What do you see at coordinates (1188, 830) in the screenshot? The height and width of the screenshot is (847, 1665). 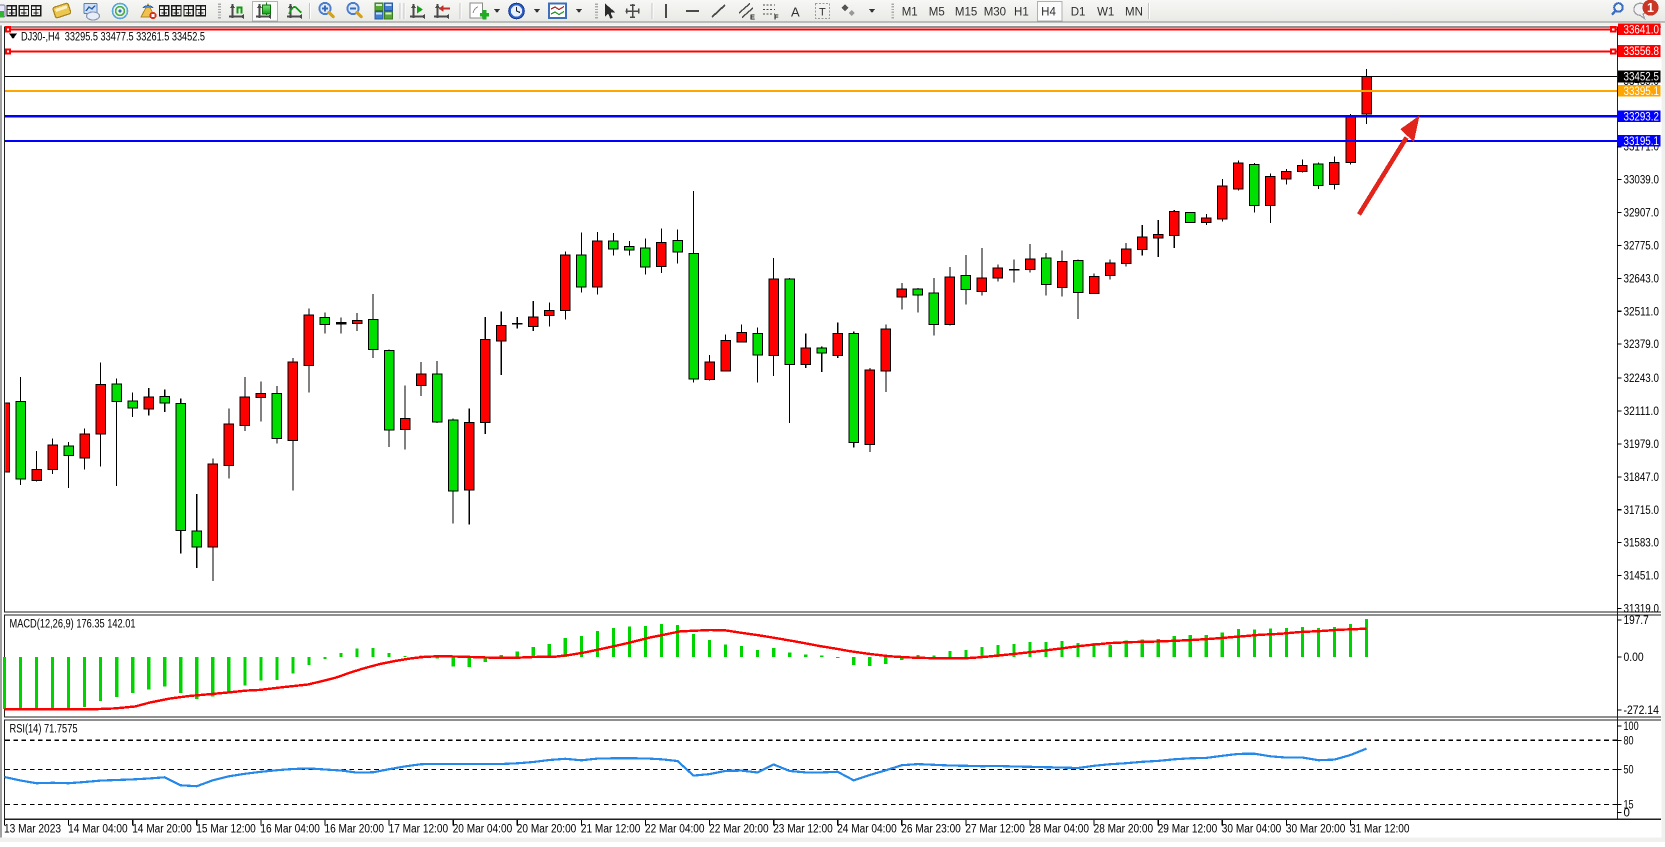 I see `svg-text: 29 Mar 12:00` at bounding box center [1188, 830].